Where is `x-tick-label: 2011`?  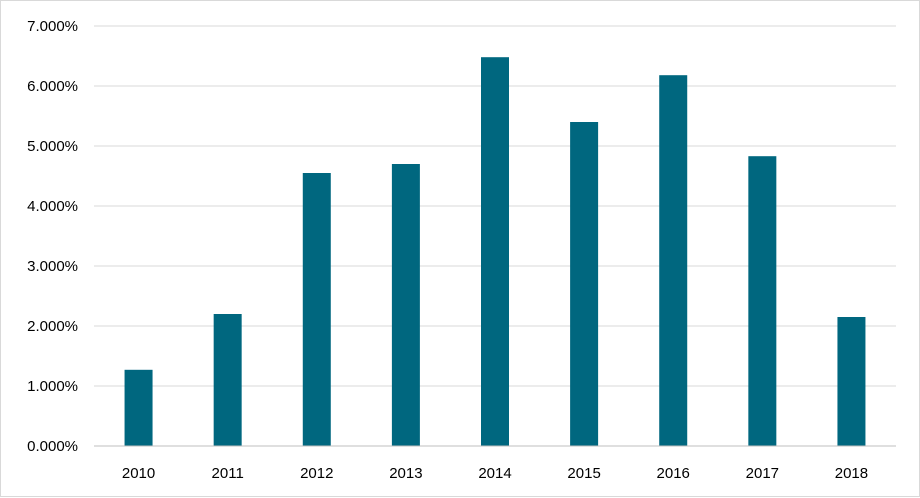
x-tick-label: 2011 is located at coordinates (228, 473).